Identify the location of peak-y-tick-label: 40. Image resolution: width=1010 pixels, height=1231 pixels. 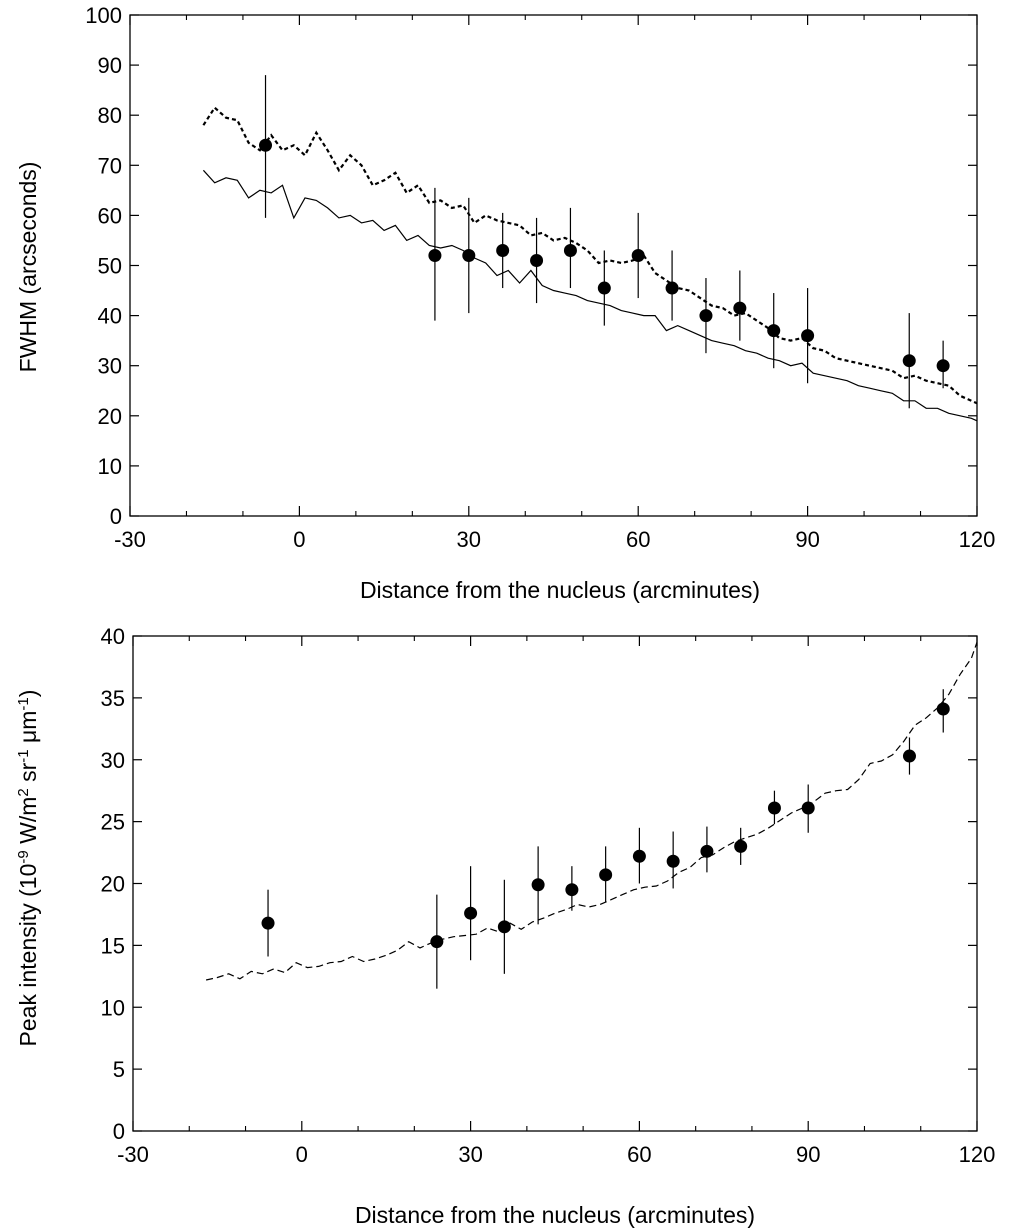
(113, 636).